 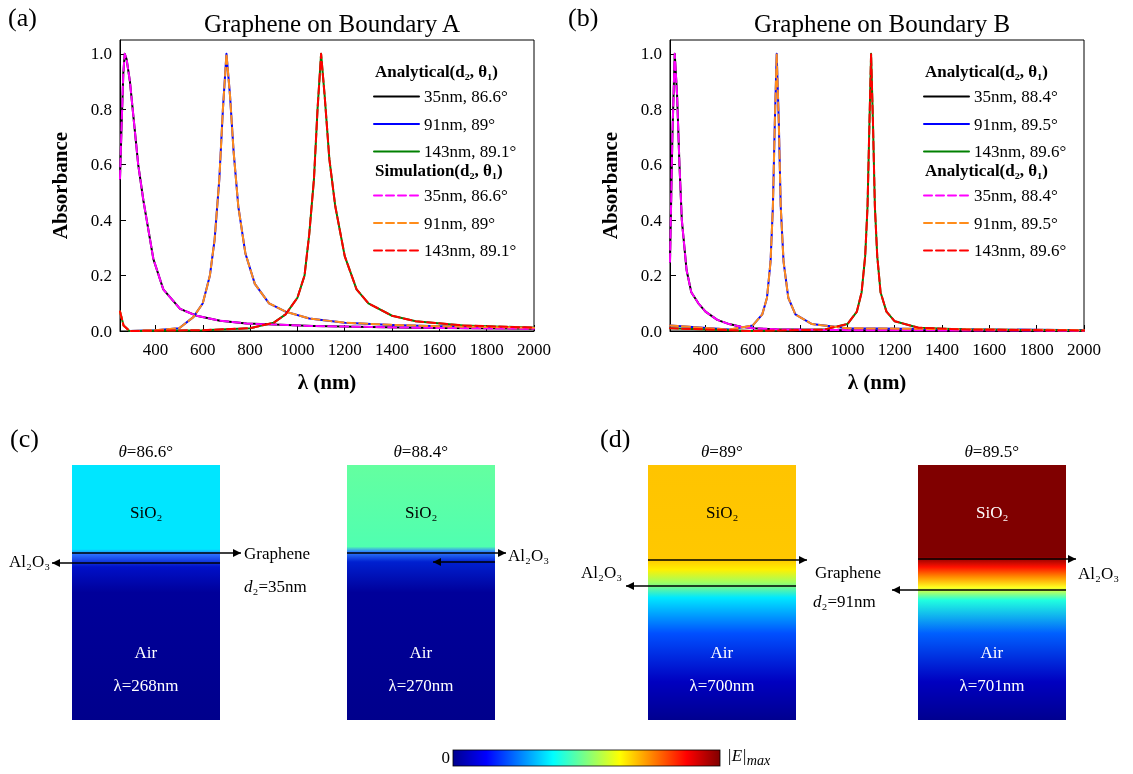 What do you see at coordinates (749, 758) in the screenshot?
I see `text: |E|$_{max}$` at bounding box center [749, 758].